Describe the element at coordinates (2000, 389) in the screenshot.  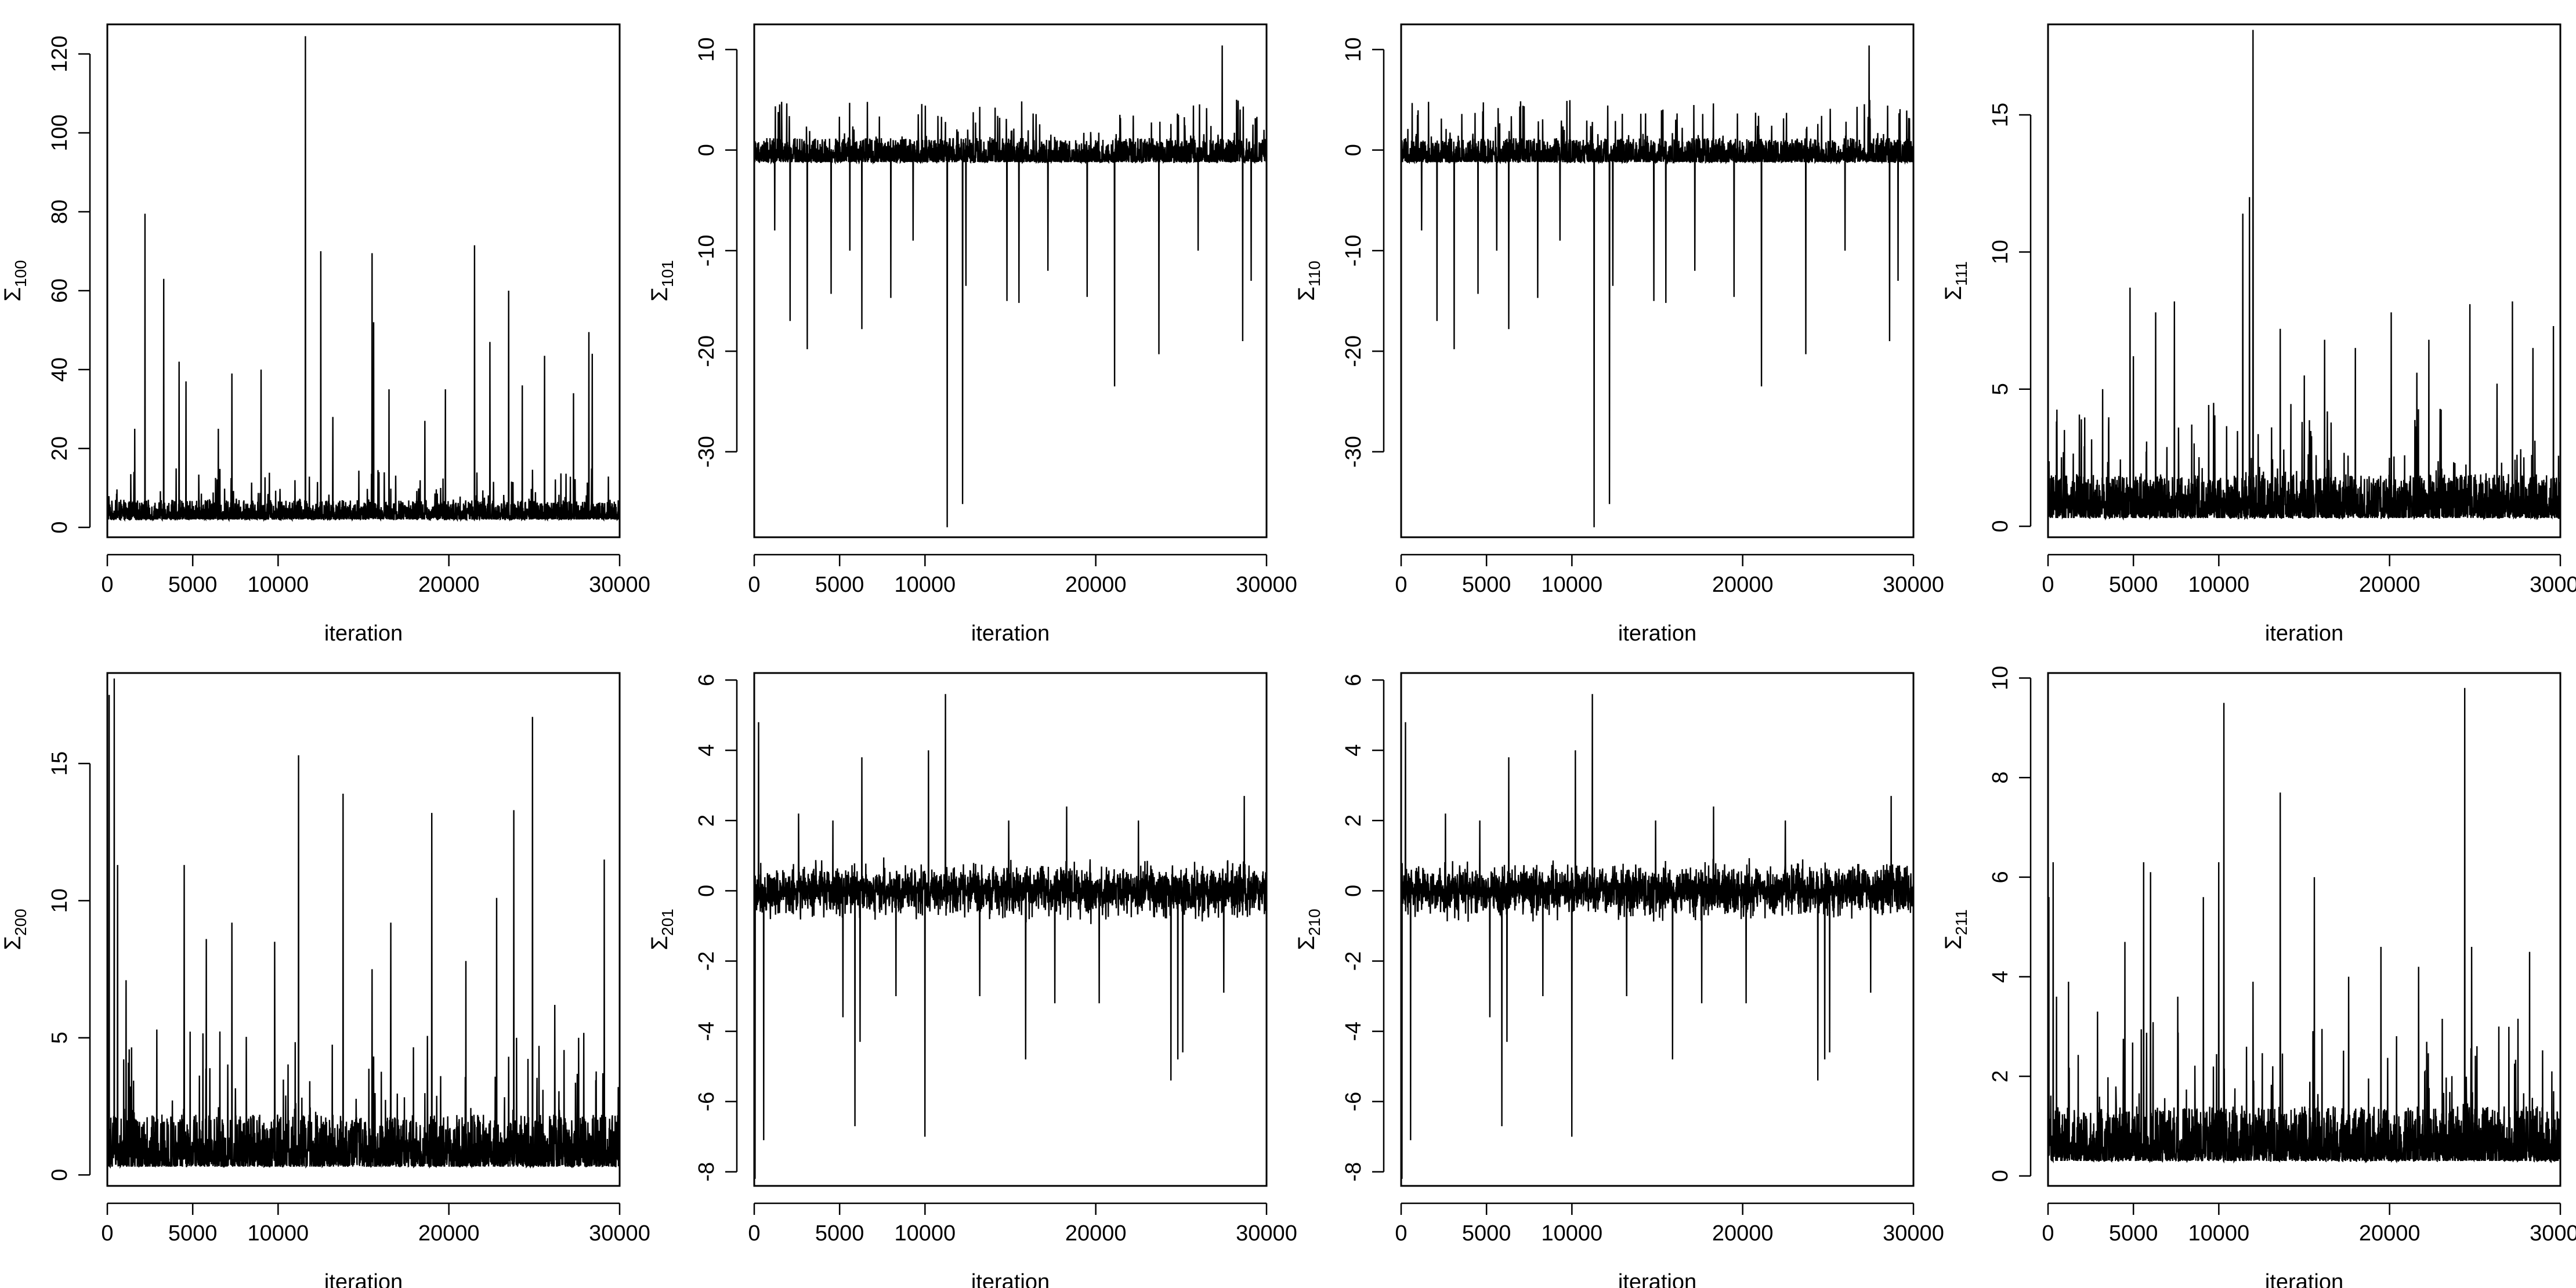
I see `y-tick-label: 5` at that location.